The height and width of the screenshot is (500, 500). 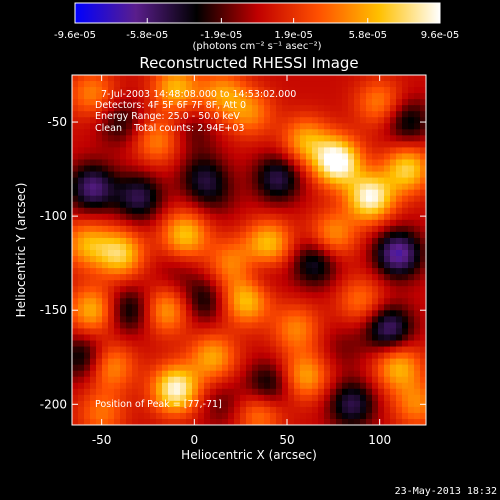 I want to click on colorbar-tick-label: -5.8e-05, so click(x=147, y=35).